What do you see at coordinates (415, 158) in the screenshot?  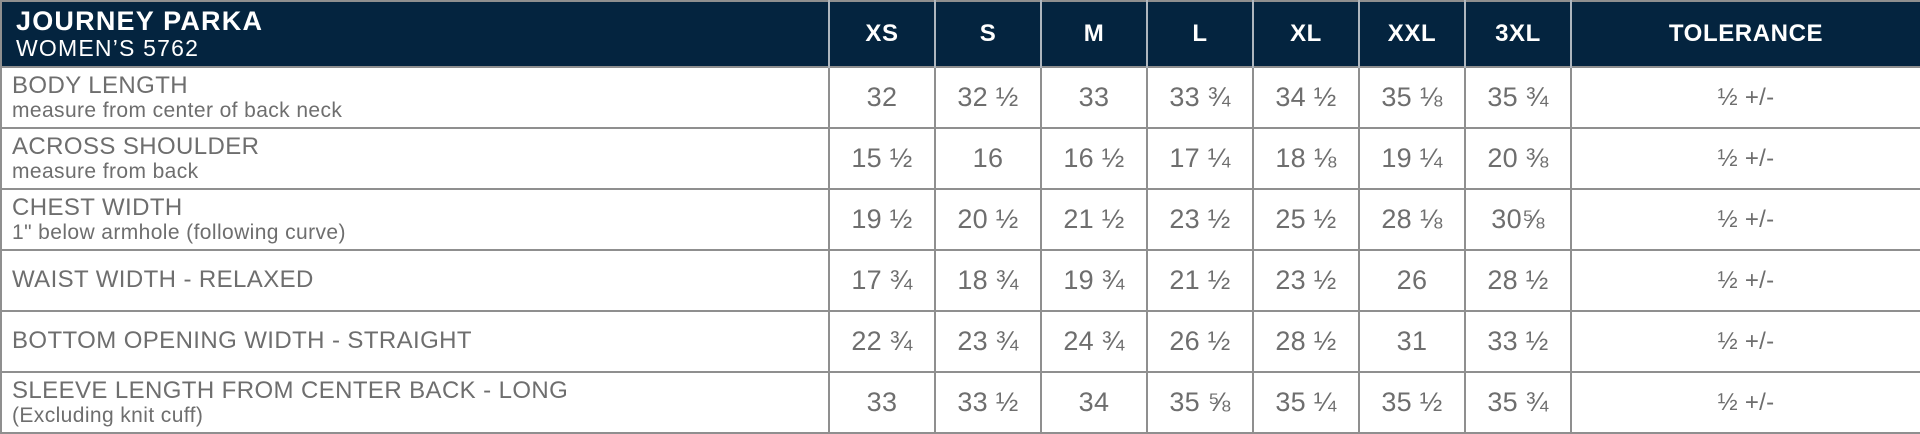 I see `measurement-label-cell: ACROSS SHOULDER measure from back` at bounding box center [415, 158].